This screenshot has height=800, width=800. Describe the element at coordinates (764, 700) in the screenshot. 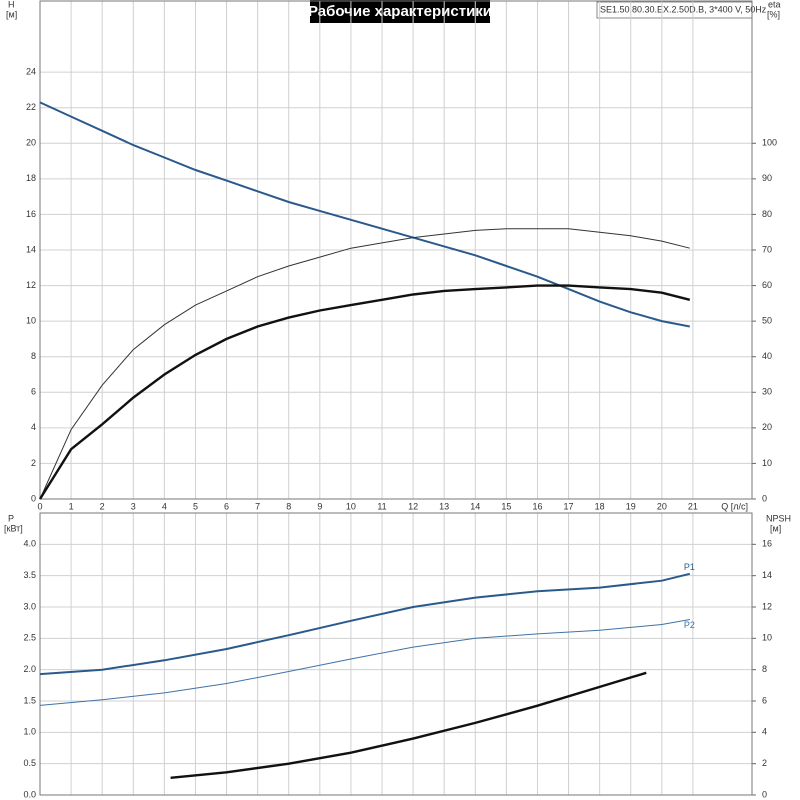

I see `y2-tick-label: 6` at that location.